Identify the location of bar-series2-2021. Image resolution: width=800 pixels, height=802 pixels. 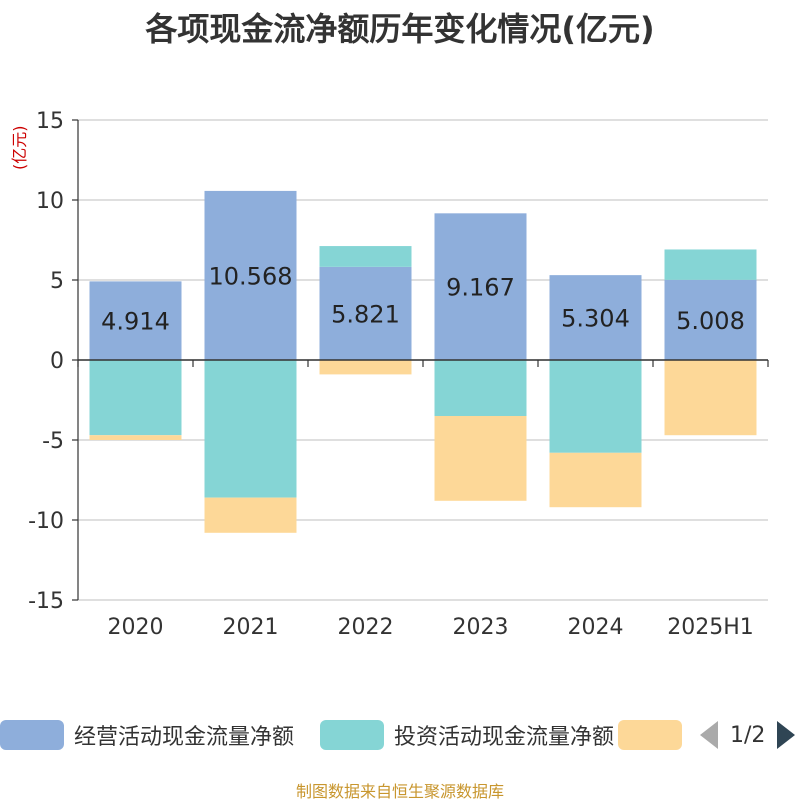
(250, 429).